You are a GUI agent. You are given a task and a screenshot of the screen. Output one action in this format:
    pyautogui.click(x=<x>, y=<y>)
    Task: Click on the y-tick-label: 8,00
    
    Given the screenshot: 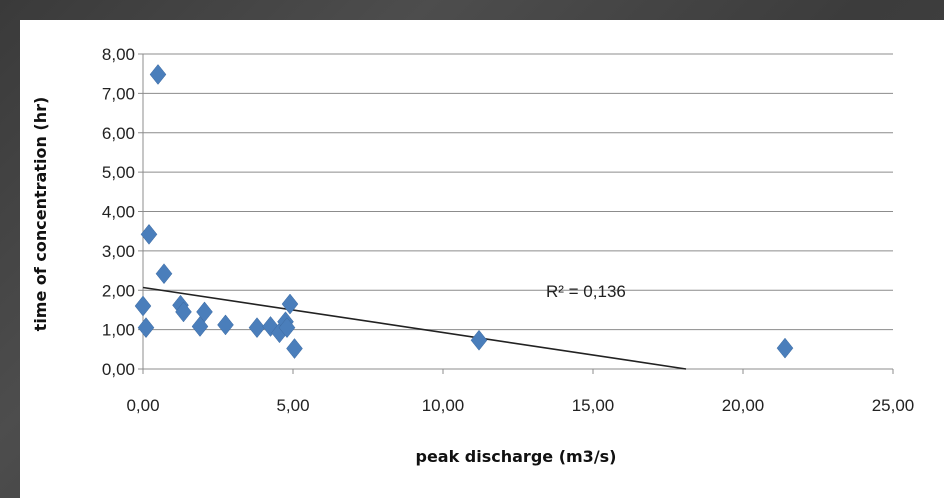 What is the action you would take?
    pyautogui.click(x=118, y=54)
    